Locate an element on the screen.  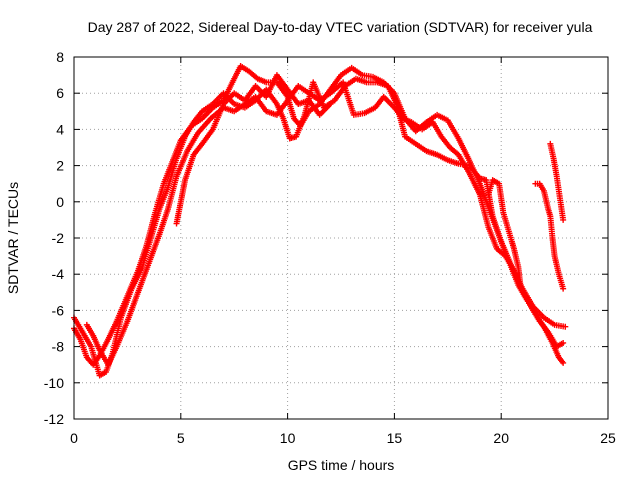
x-tick-label: 0 is located at coordinates (74, 438).